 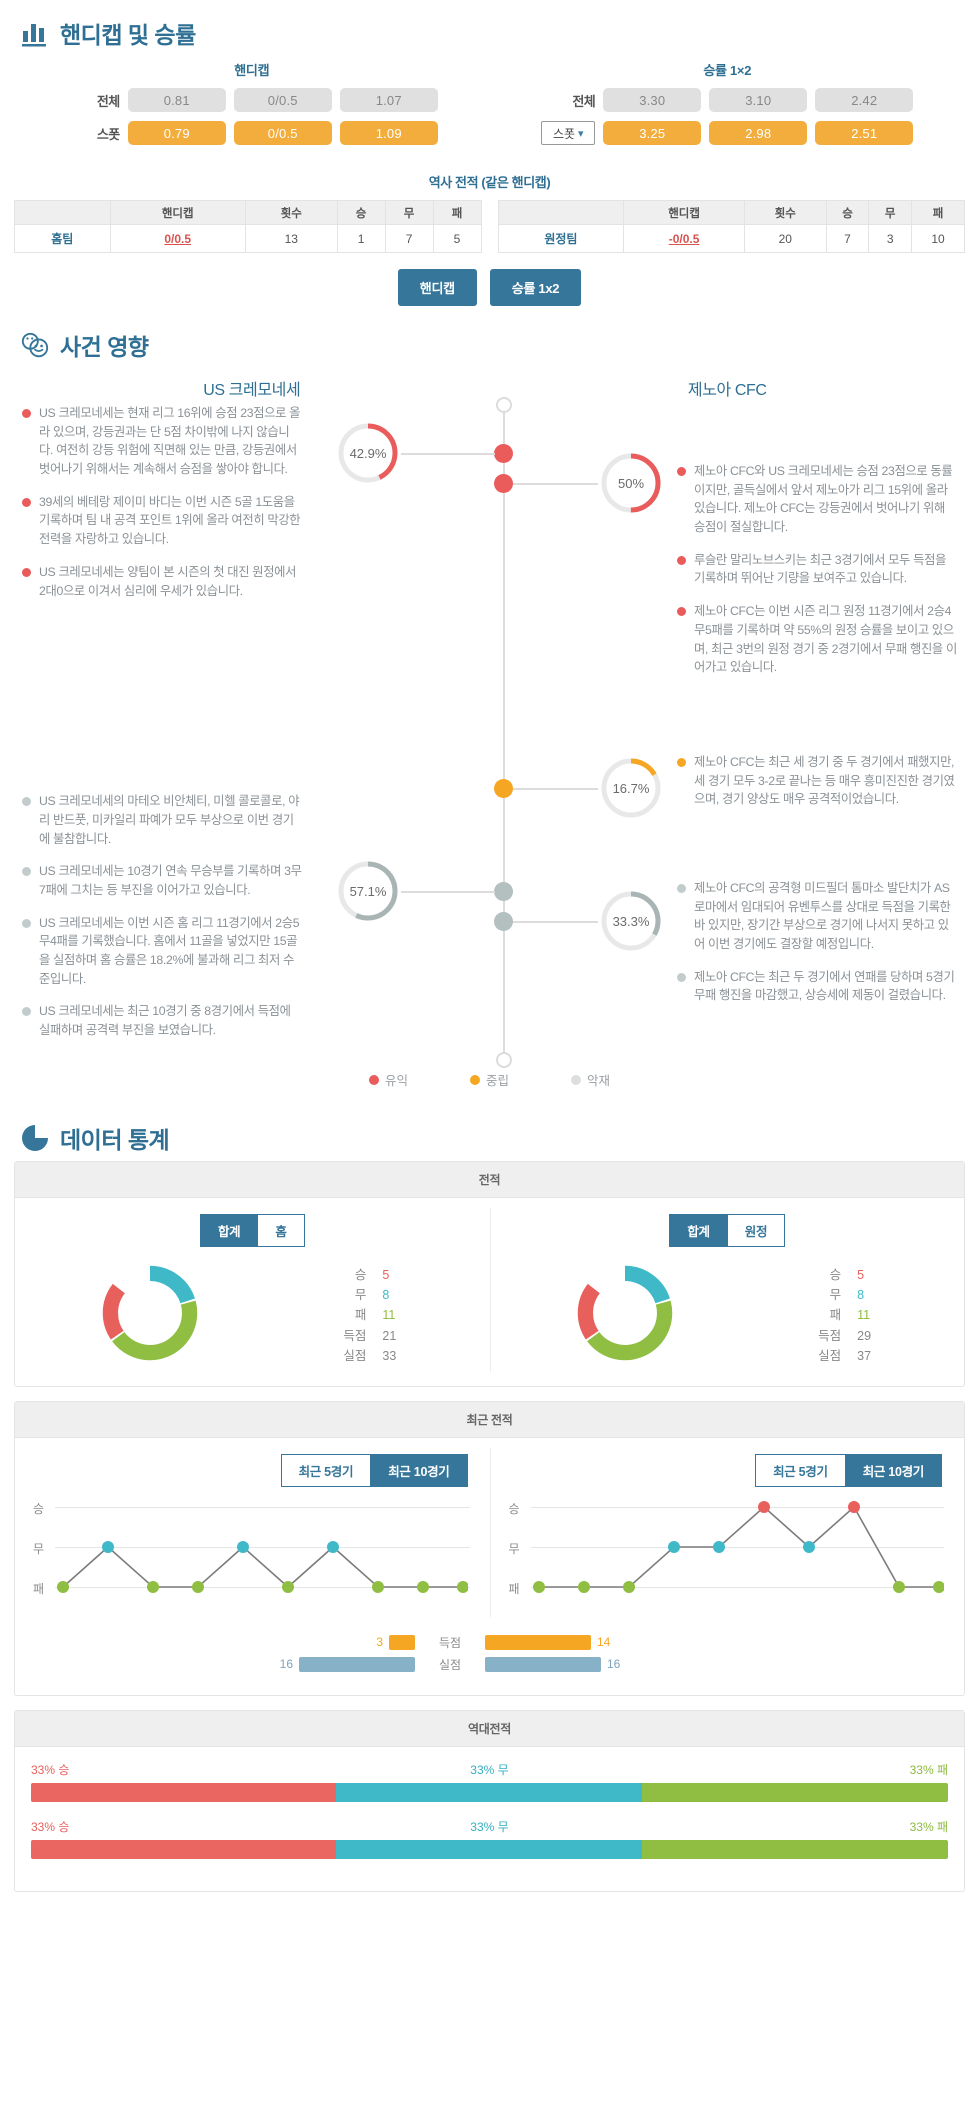 I want to click on recent-away-line-chart: 승 무 패, so click(x=728, y=1557).